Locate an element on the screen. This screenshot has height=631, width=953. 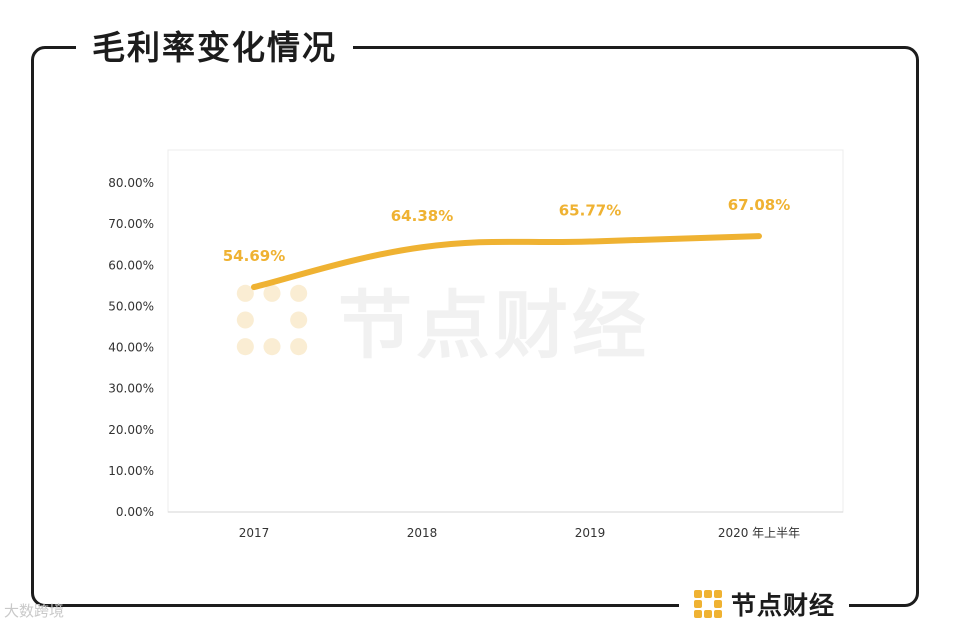
x-axis: 2017 2018 2019 2020 年上半年 is located at coordinates (519, 533).